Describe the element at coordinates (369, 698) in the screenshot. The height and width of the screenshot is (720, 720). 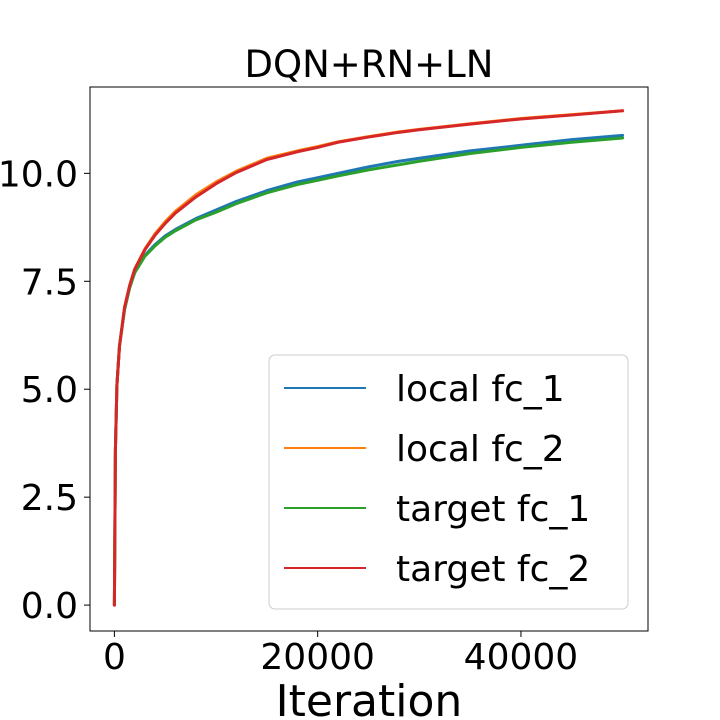
I see `x-axis-label: Iteration` at that location.